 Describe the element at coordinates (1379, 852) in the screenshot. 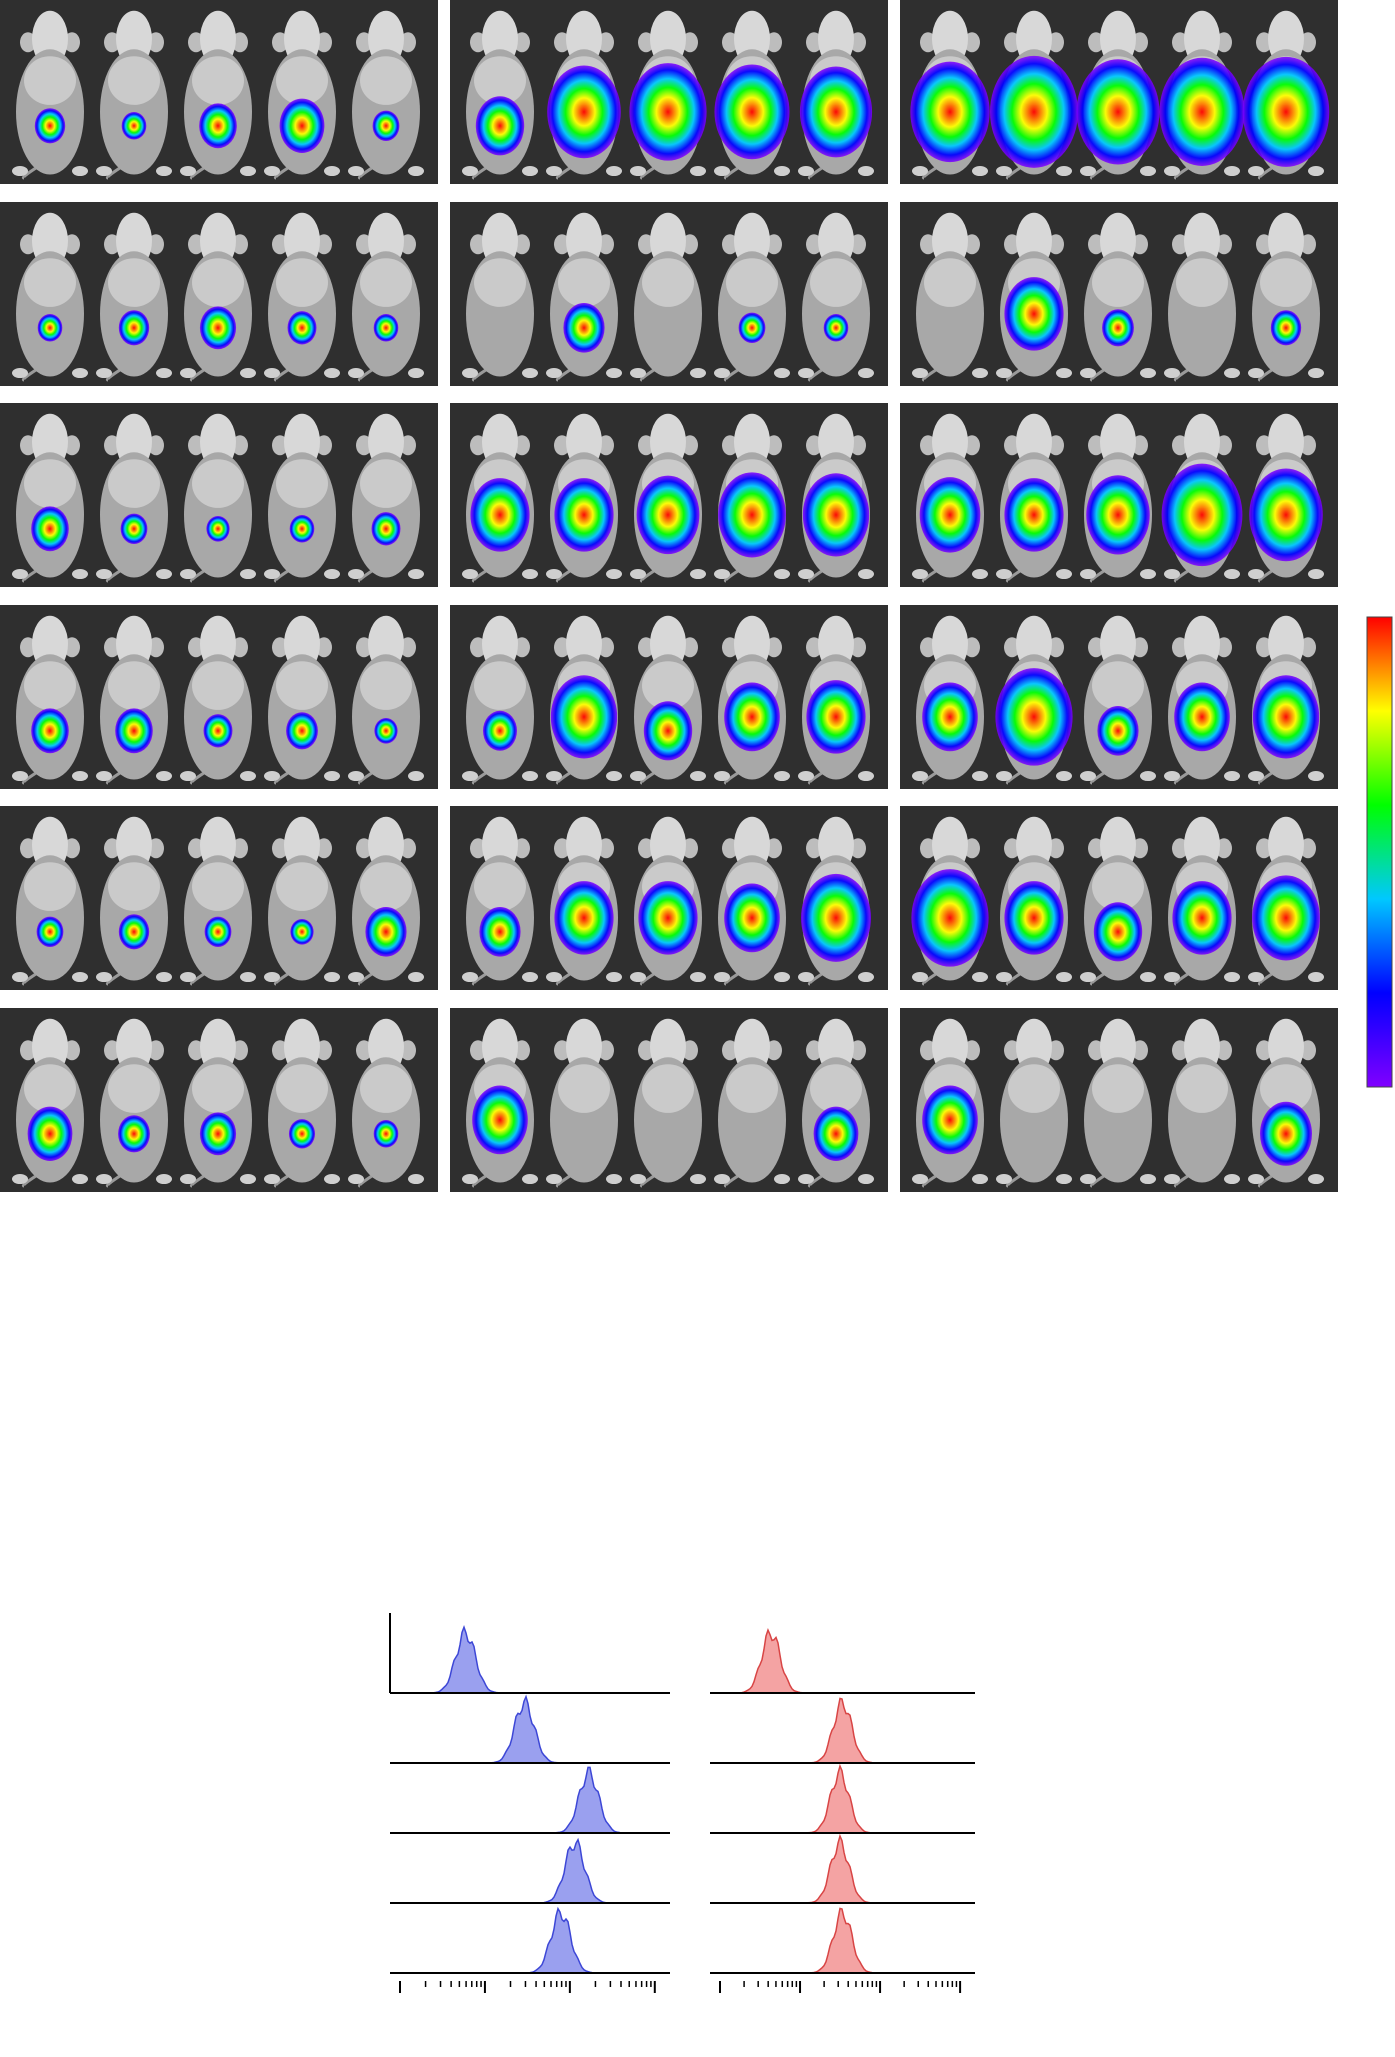

I see `luminescence-colorbar` at that location.